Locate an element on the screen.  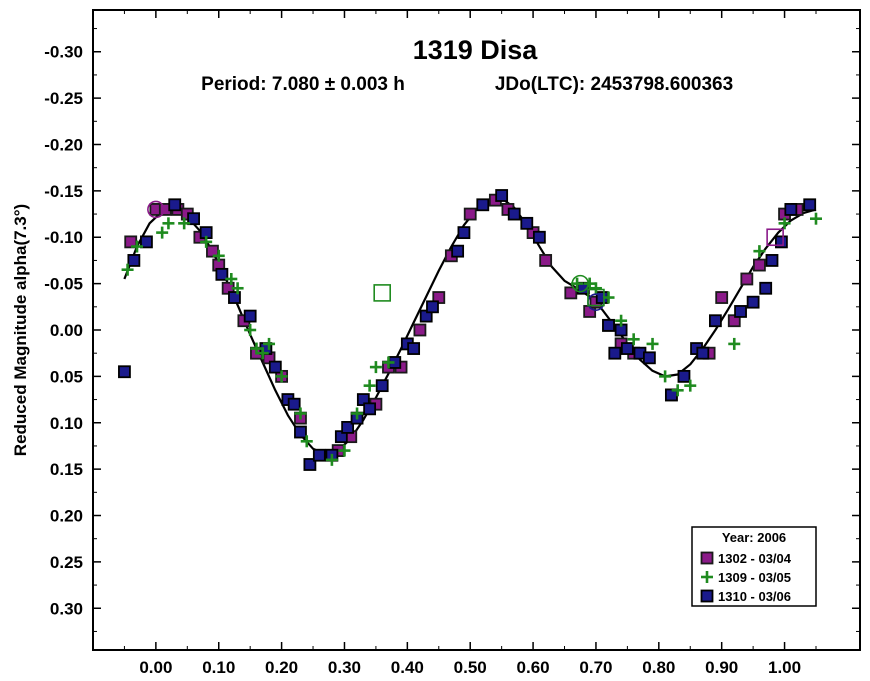
x-tick-label: 0.80 is located at coordinates (658, 667).